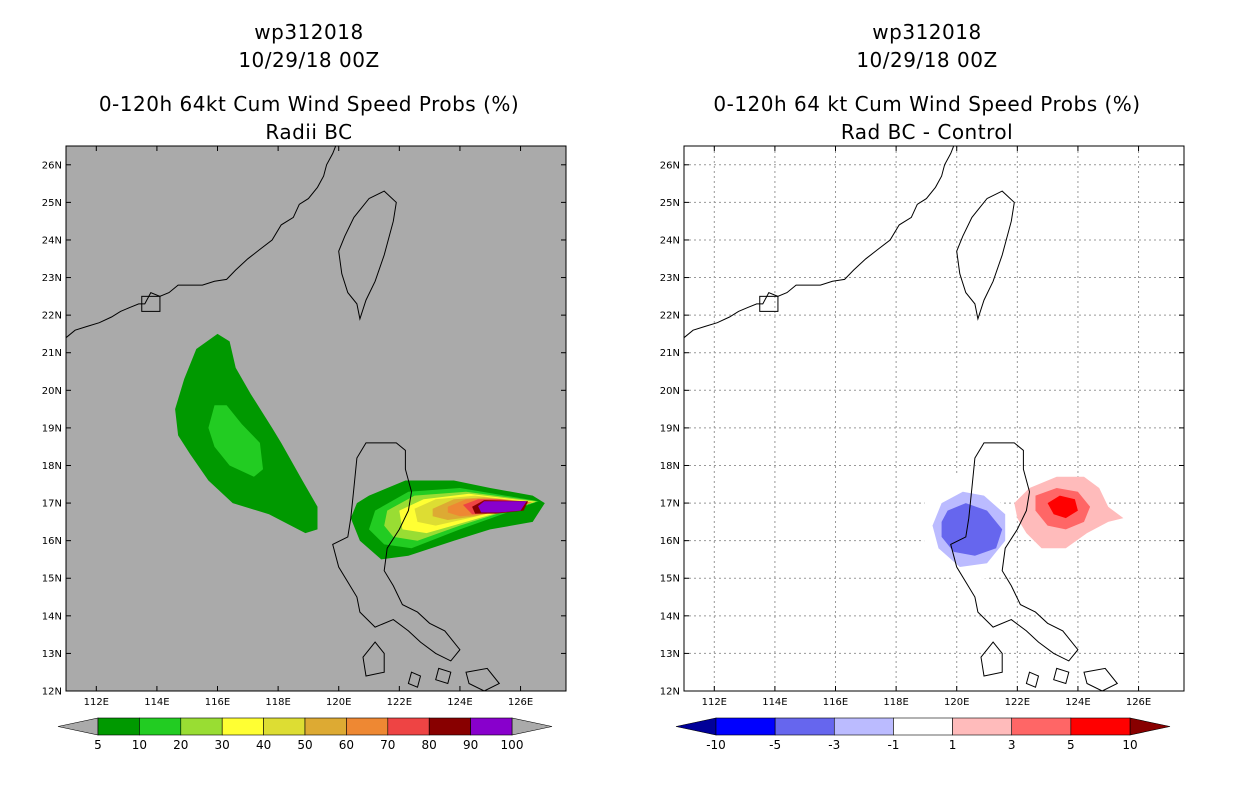 This screenshot has width=1236, height=800. What do you see at coordinates (309, 32) in the screenshot?
I see `left-title: wp312018` at bounding box center [309, 32].